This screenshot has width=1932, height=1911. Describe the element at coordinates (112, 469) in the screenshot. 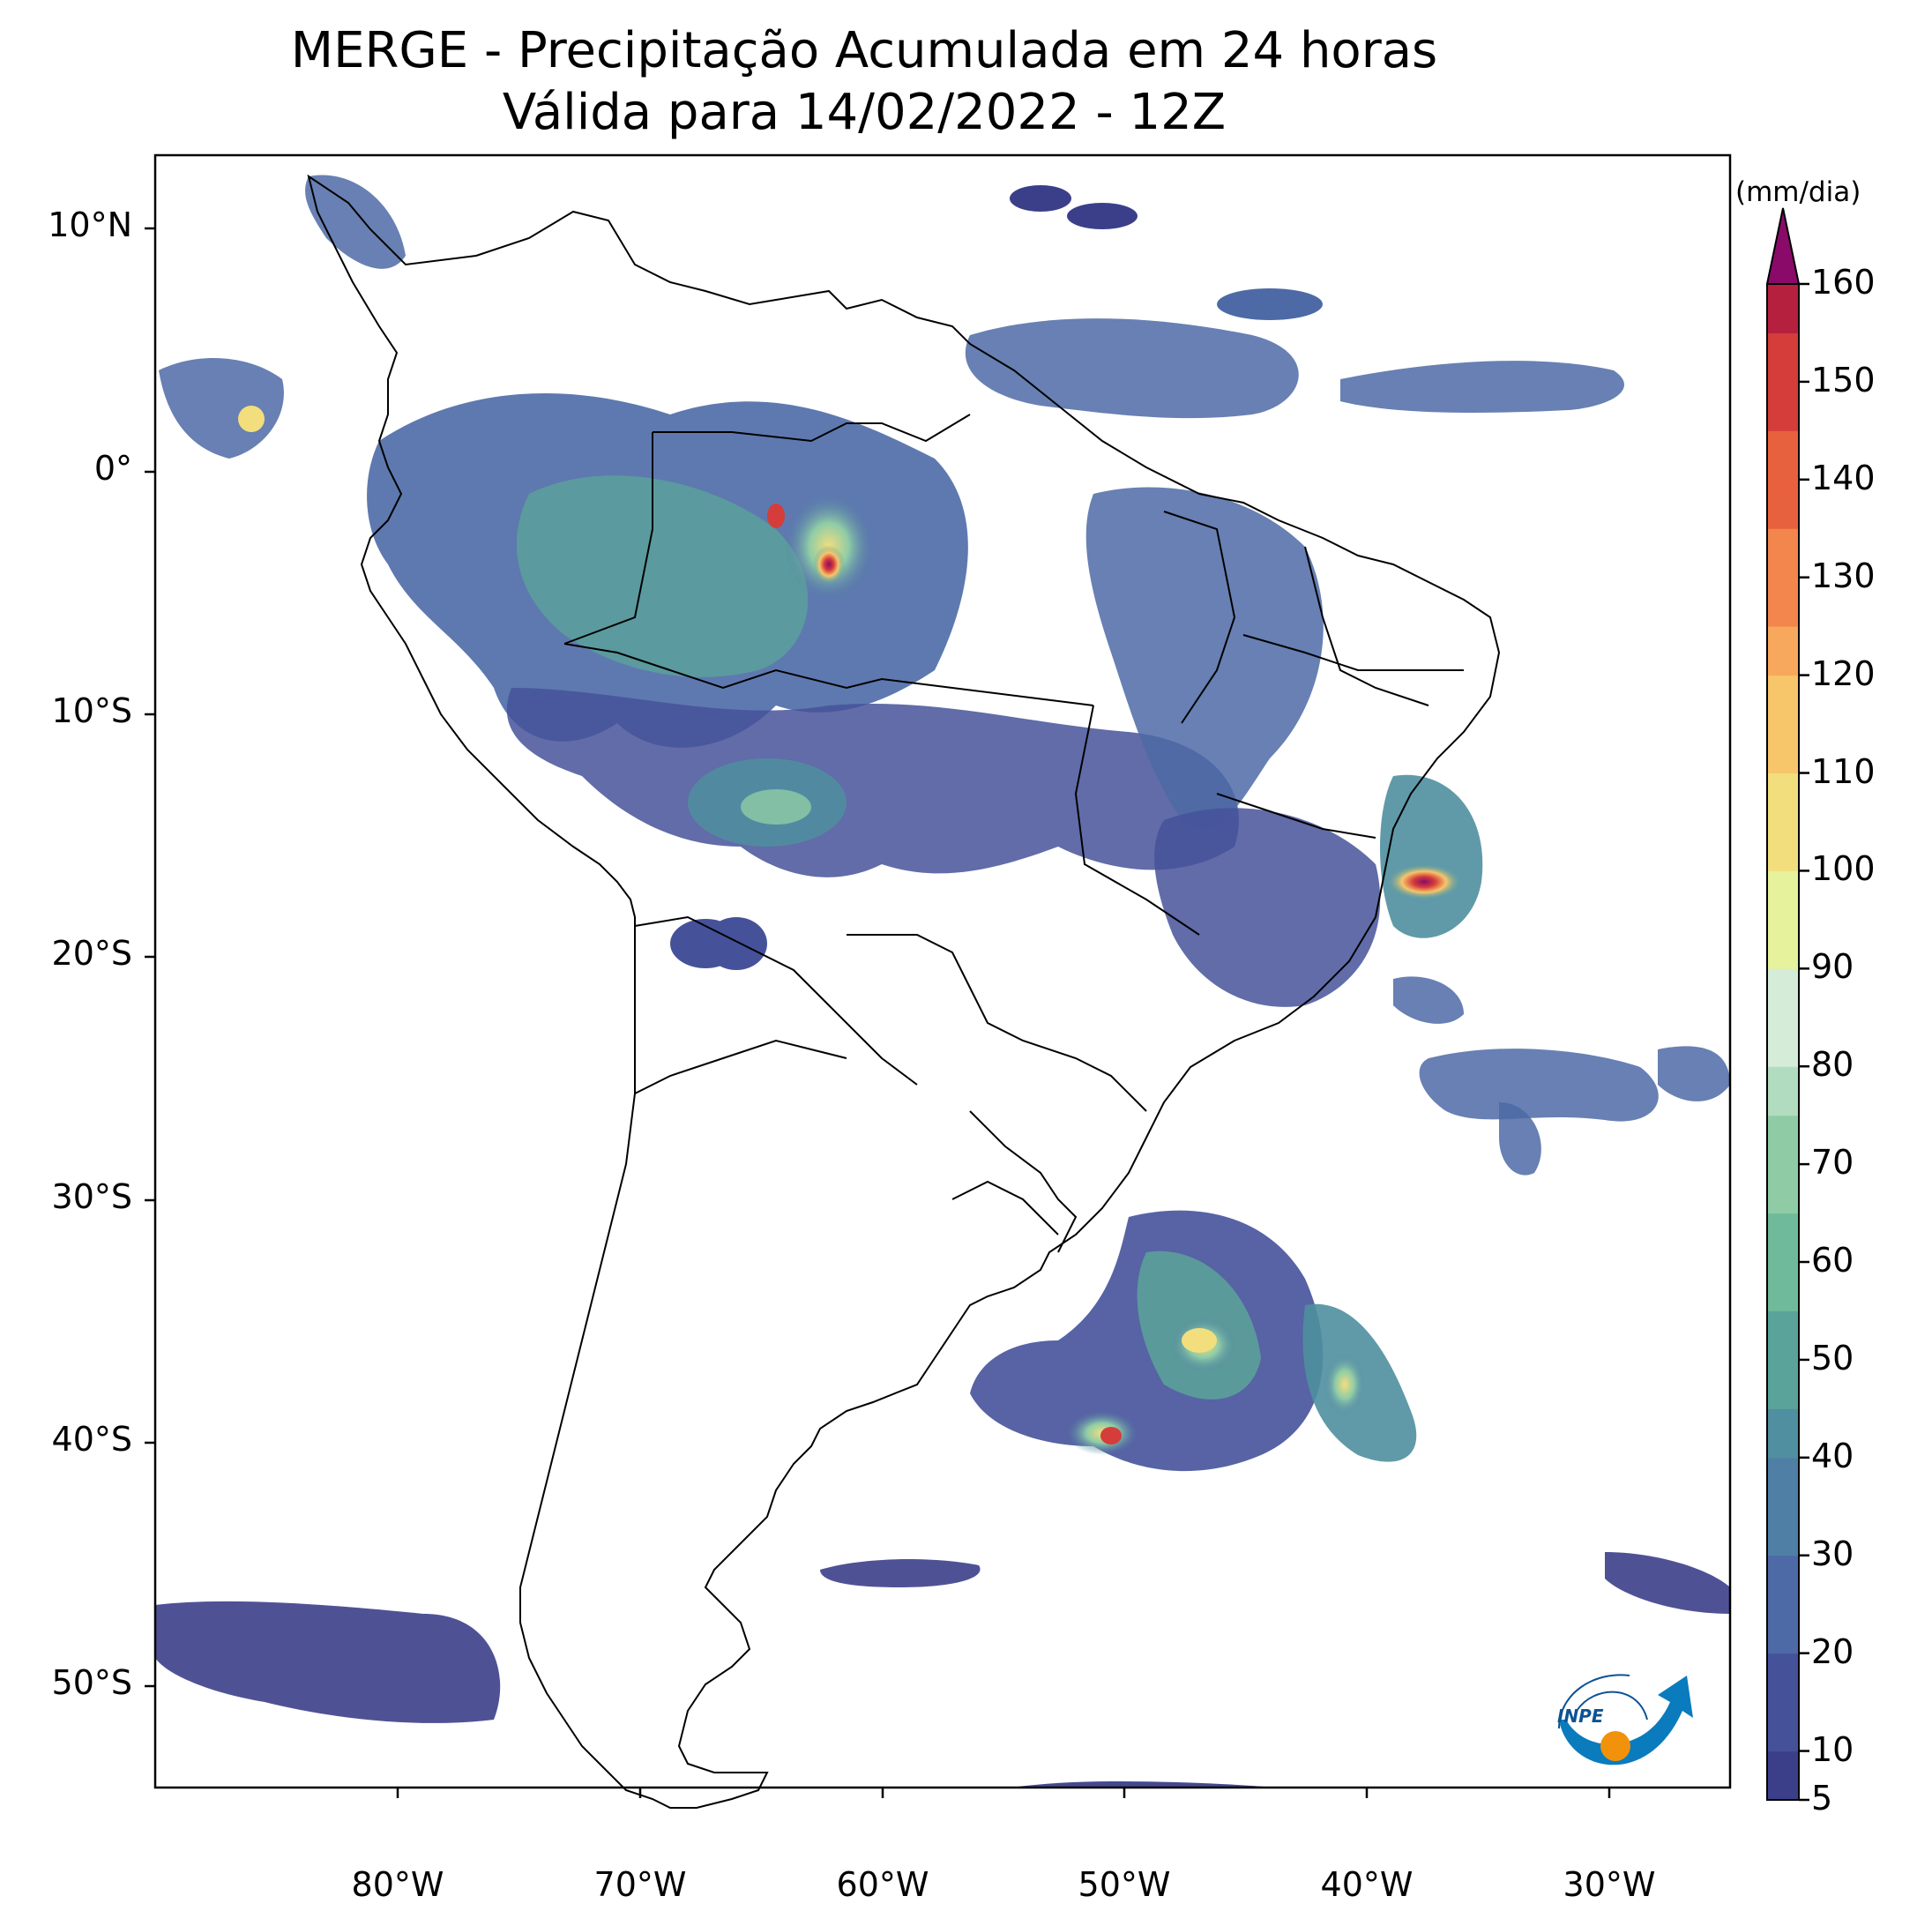

I see `lat-label-0: 0°` at that location.